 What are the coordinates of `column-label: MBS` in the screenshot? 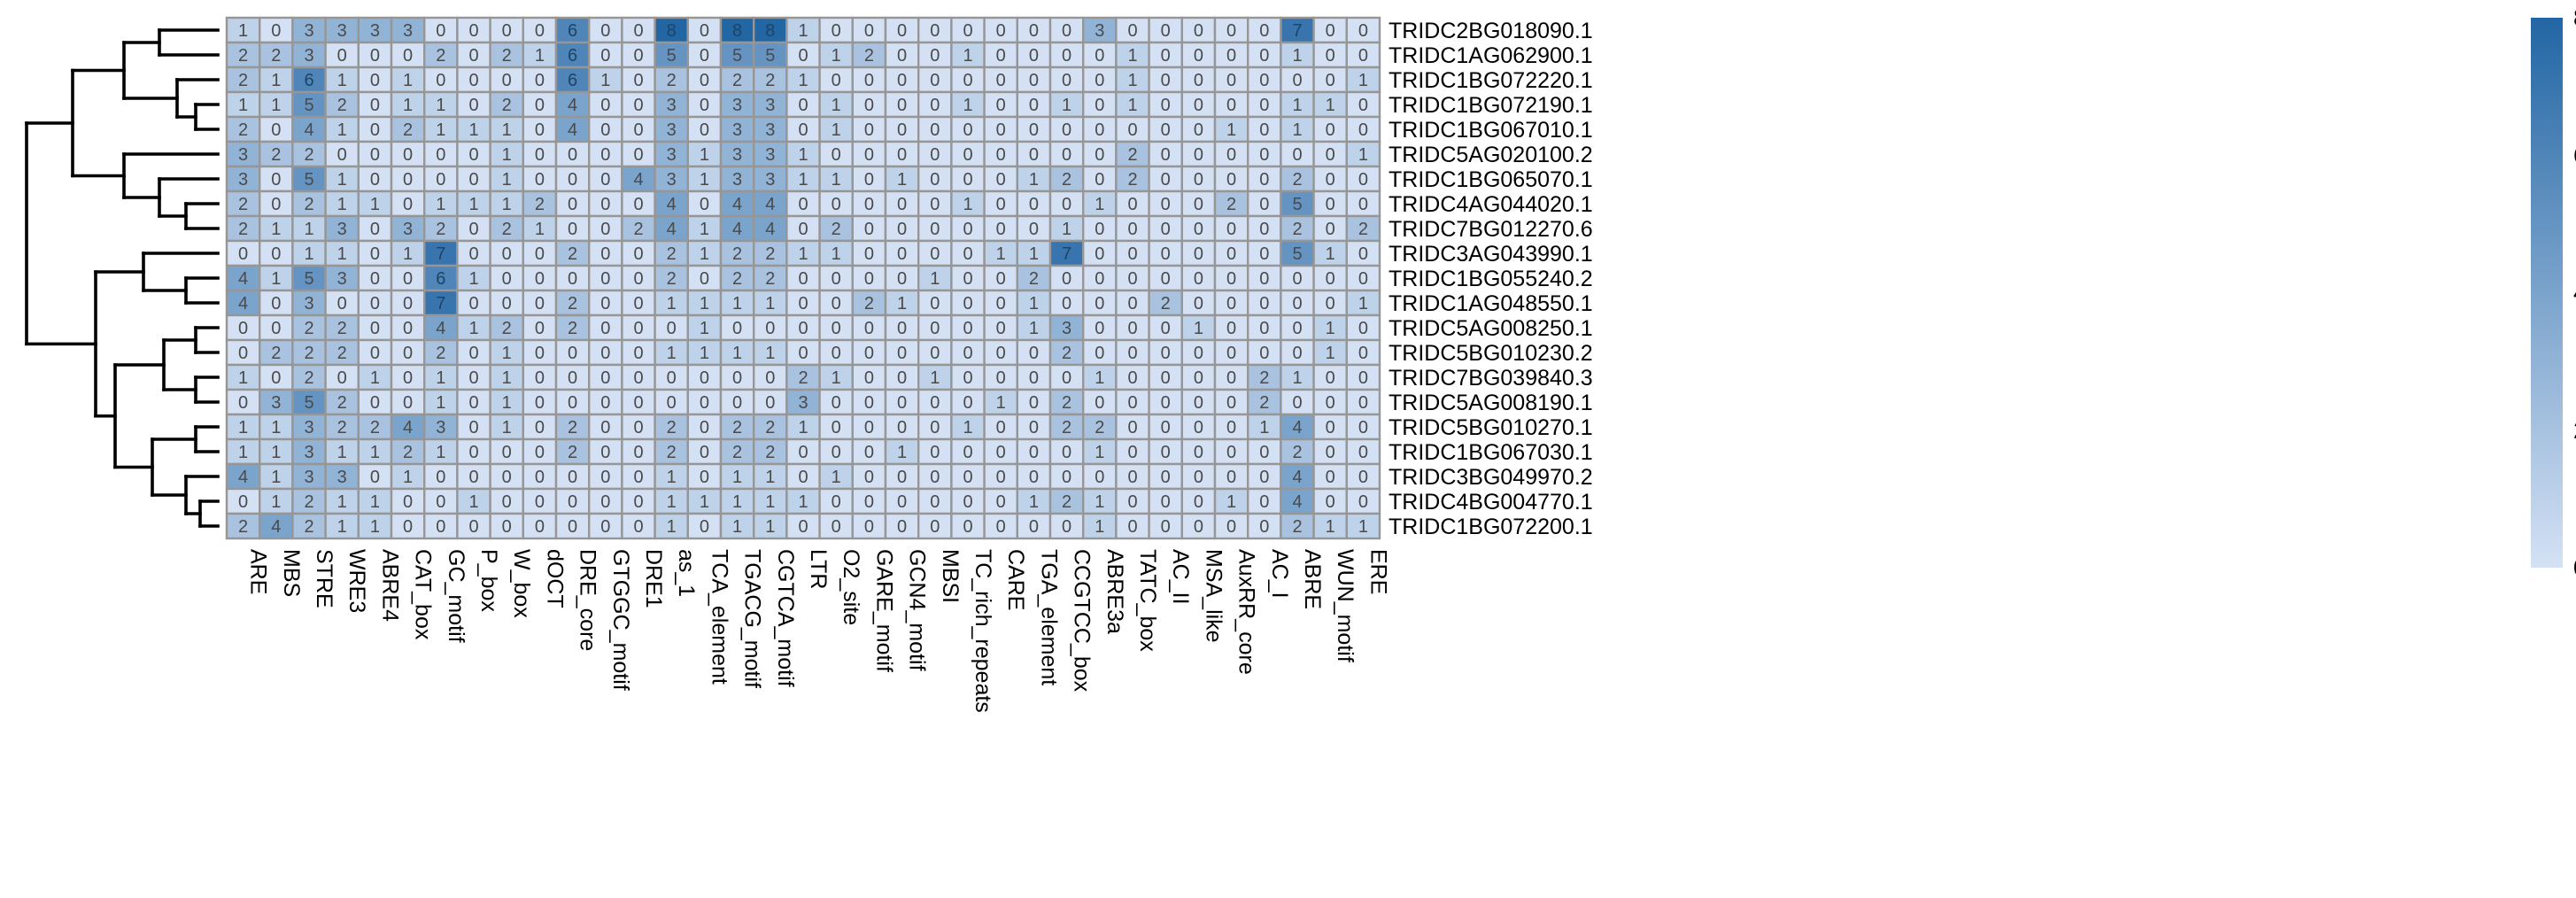 It's located at (291, 573).